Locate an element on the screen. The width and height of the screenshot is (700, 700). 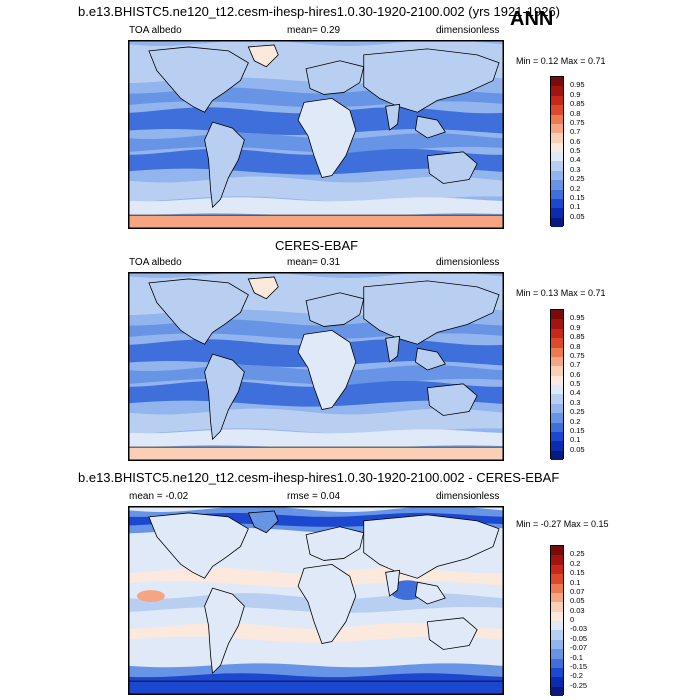
coastline-samerica is located at coordinates (224, 165).